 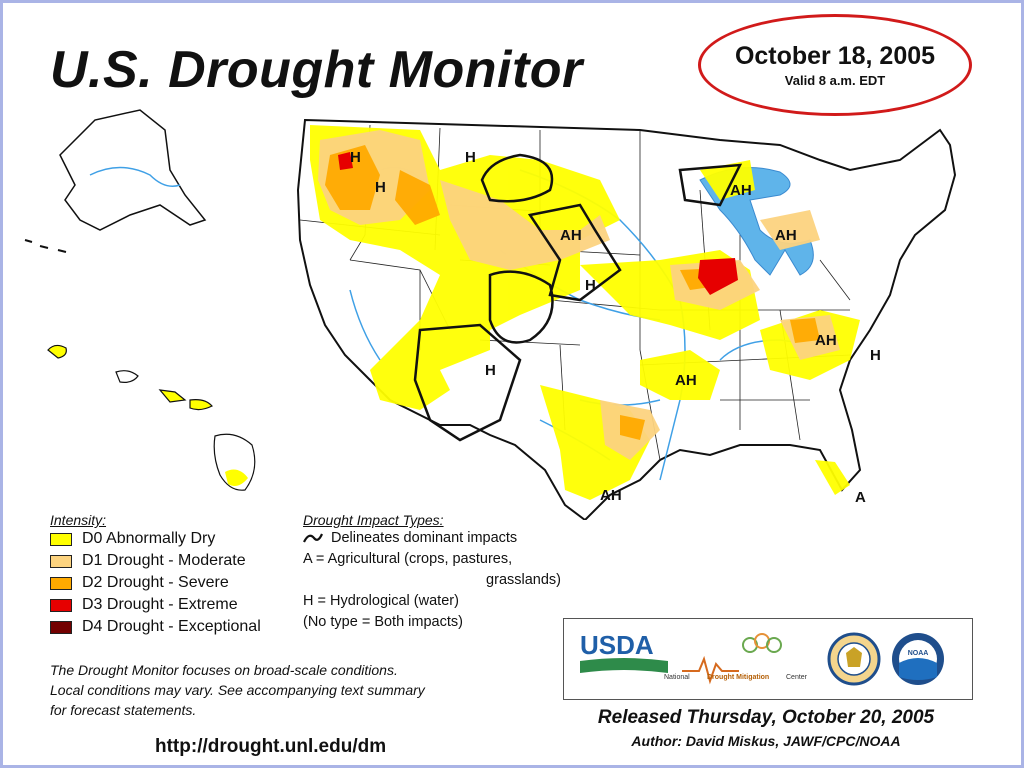 What do you see at coordinates (135, 176) in the screenshot?
I see `alaska-river` at bounding box center [135, 176].